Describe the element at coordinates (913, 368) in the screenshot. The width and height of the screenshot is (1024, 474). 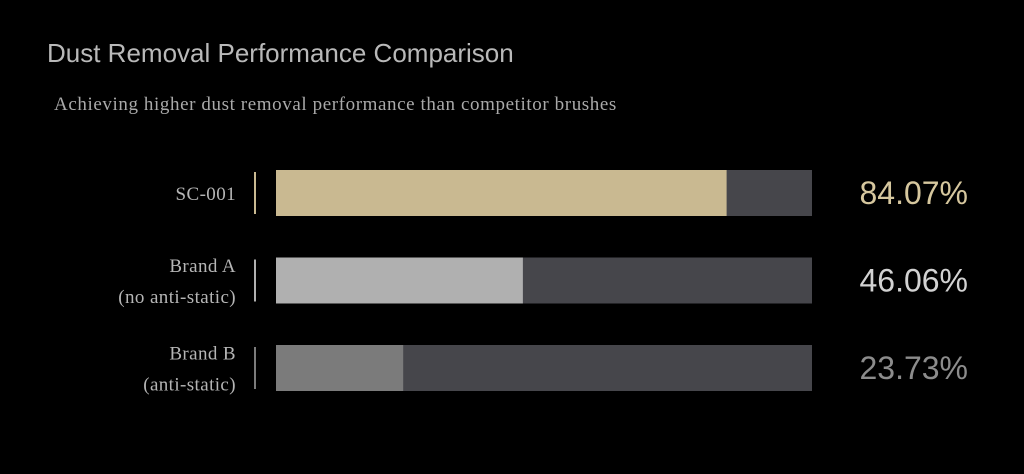
I see `value-label: 23.73%` at that location.